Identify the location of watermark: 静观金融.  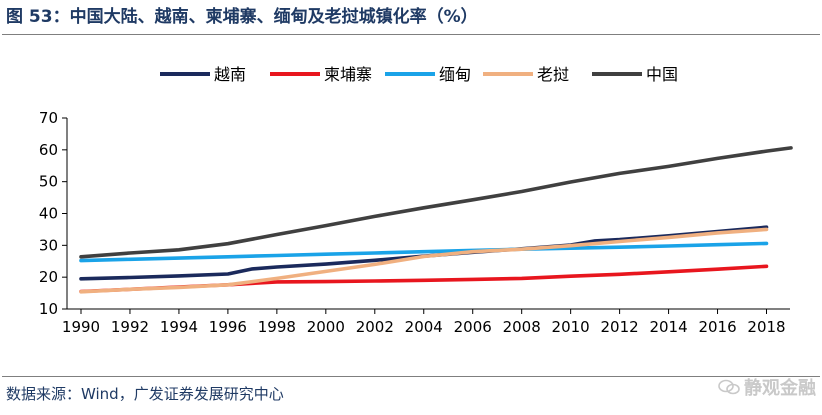
(767, 387).